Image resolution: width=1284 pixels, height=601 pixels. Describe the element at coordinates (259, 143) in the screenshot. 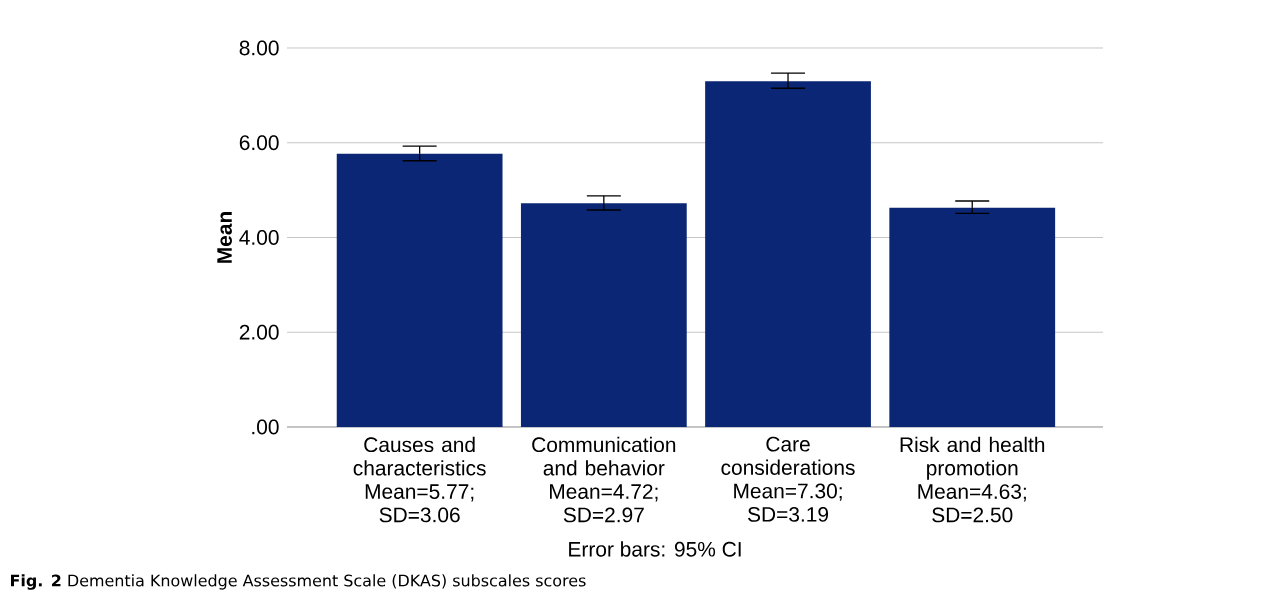

I see `y-tick-label: 6.00` at that location.